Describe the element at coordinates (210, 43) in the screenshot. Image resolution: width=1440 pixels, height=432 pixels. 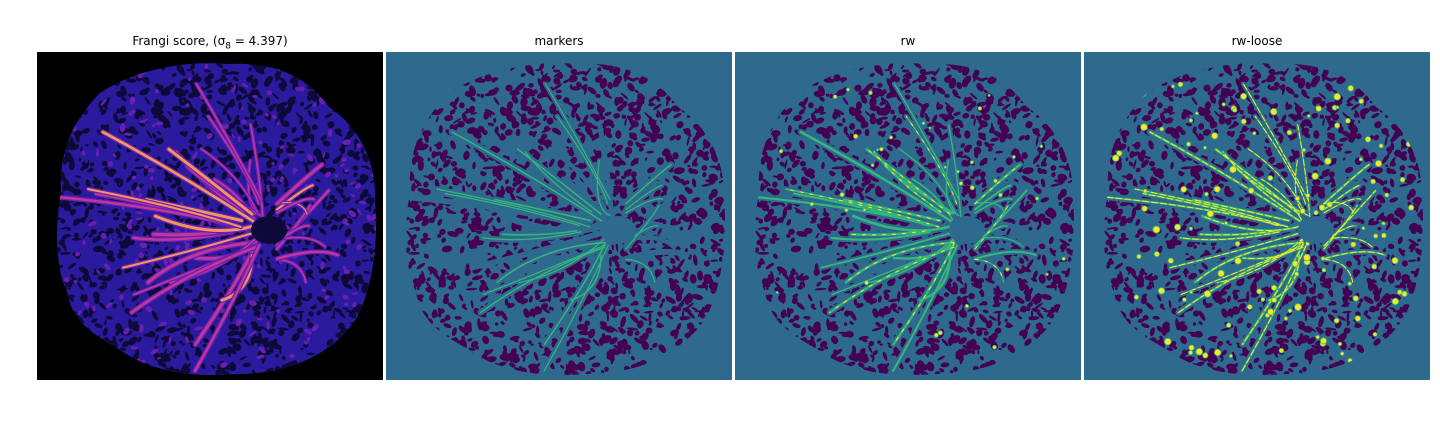
I see `panel-title-frangi: Frangi score, (σ8 = 4.397)` at that location.